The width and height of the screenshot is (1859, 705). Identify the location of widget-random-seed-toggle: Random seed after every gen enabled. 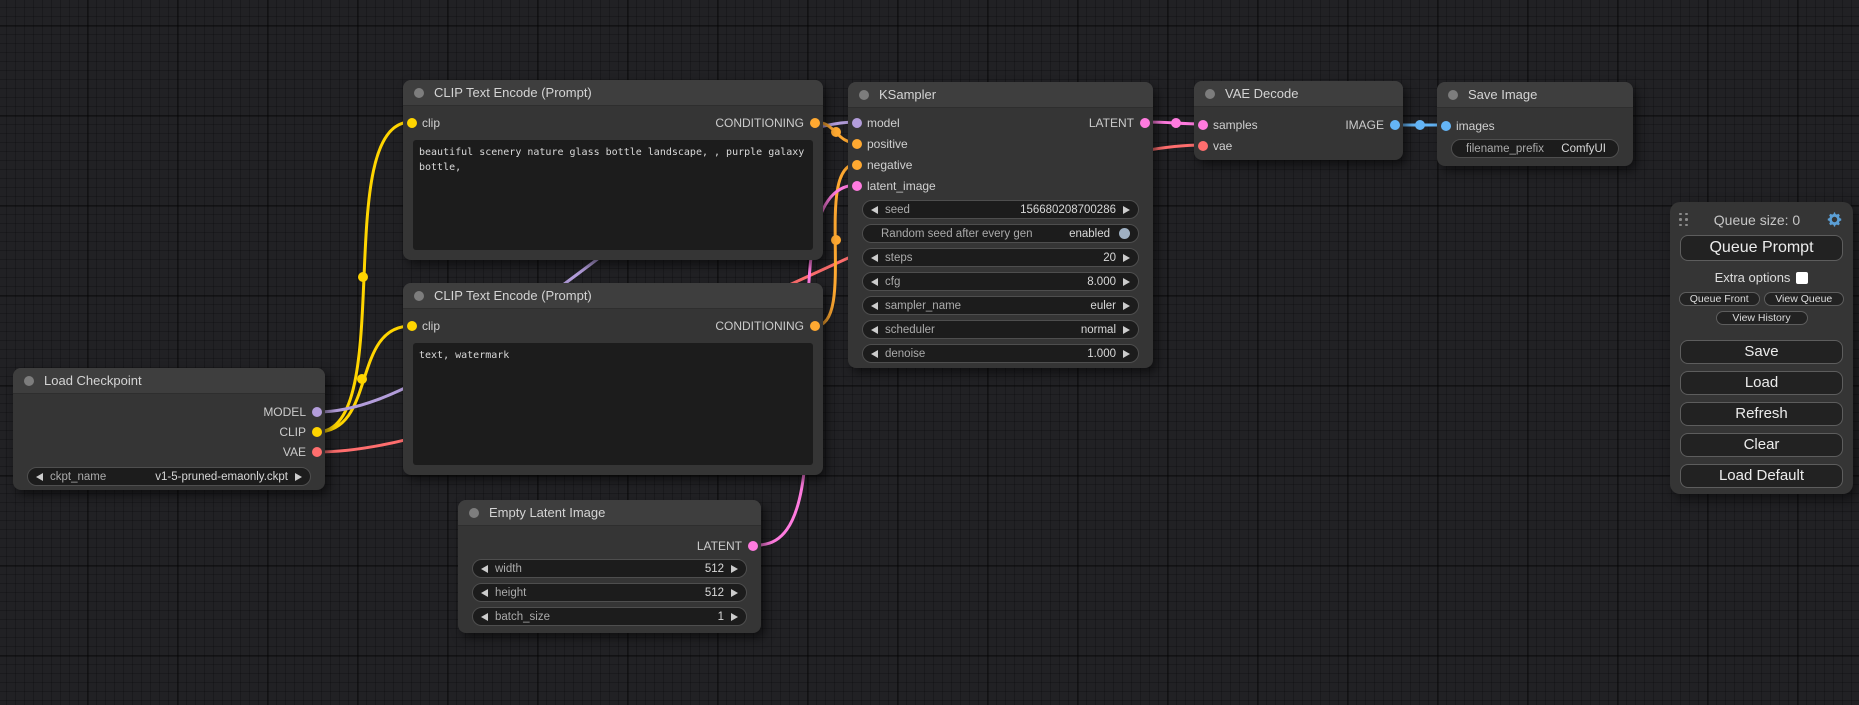
(1000, 233).